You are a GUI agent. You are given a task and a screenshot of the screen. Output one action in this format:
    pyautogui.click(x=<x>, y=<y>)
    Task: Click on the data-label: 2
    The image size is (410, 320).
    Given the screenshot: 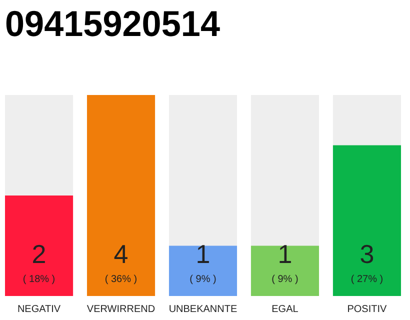 What is the action you would take?
    pyautogui.click(x=39, y=254)
    